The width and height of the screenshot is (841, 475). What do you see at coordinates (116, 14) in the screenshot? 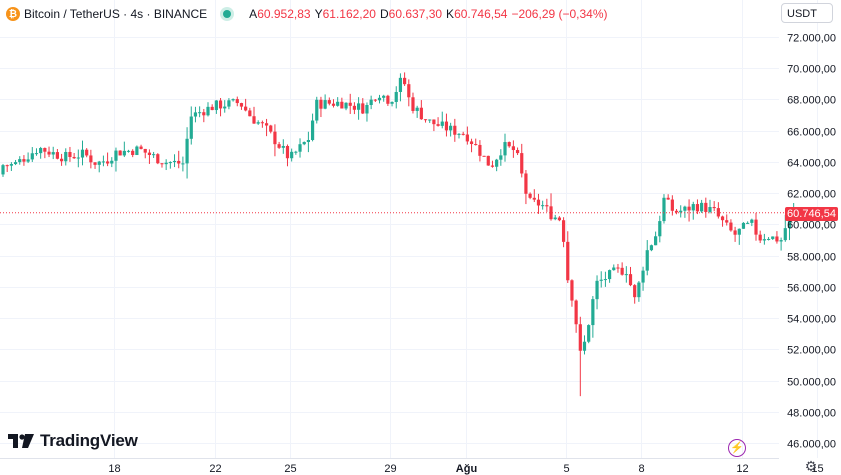
I see `symbol-title: Bitcoin / TetherUS · 4s · BINANCE` at bounding box center [116, 14].